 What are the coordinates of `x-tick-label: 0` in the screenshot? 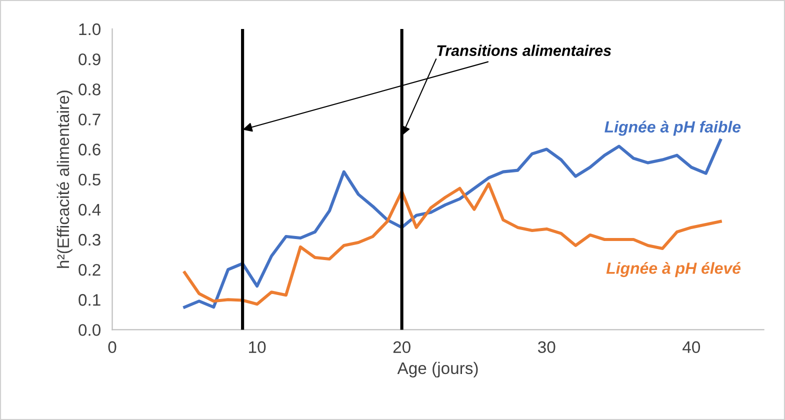 It's located at (112, 347).